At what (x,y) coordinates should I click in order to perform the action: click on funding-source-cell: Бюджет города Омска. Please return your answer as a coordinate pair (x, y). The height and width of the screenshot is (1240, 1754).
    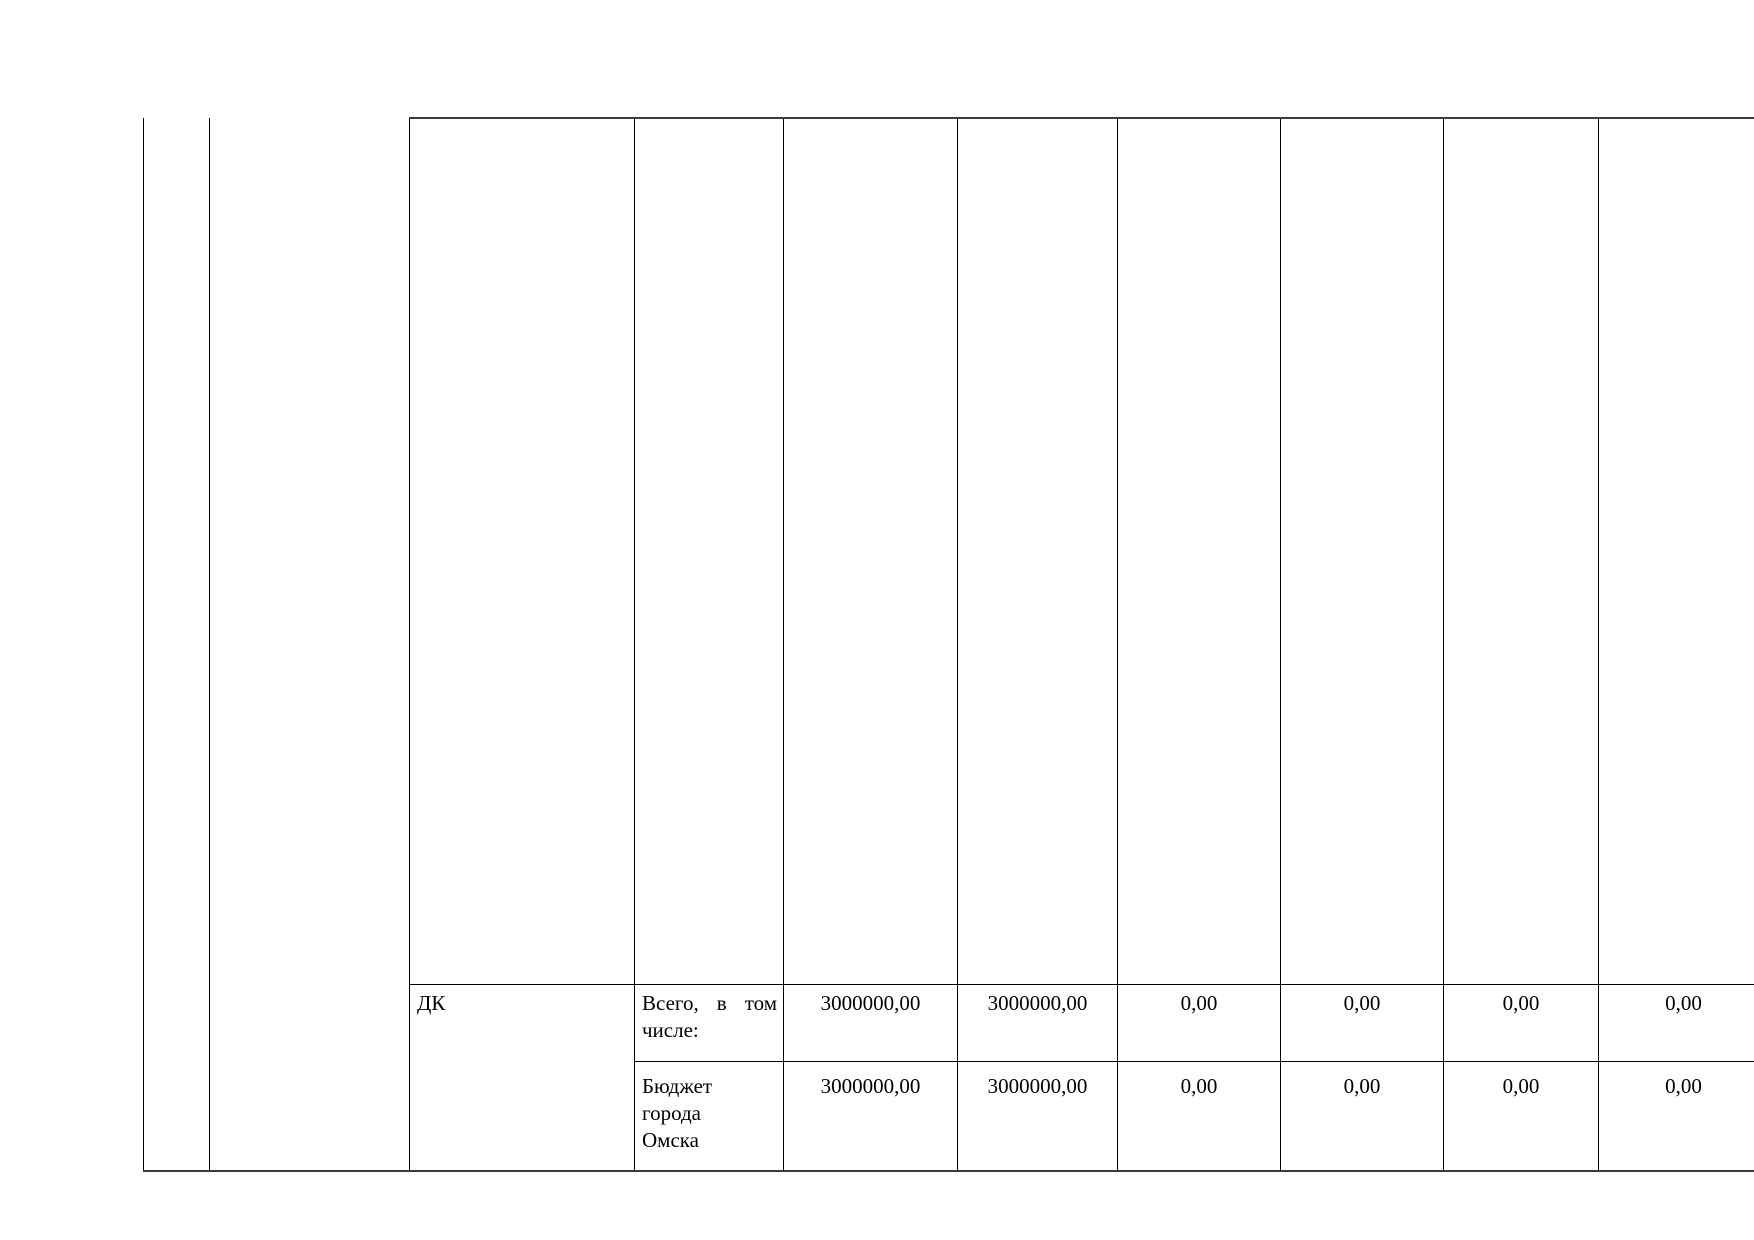
    Looking at the image, I should click on (709, 1116).